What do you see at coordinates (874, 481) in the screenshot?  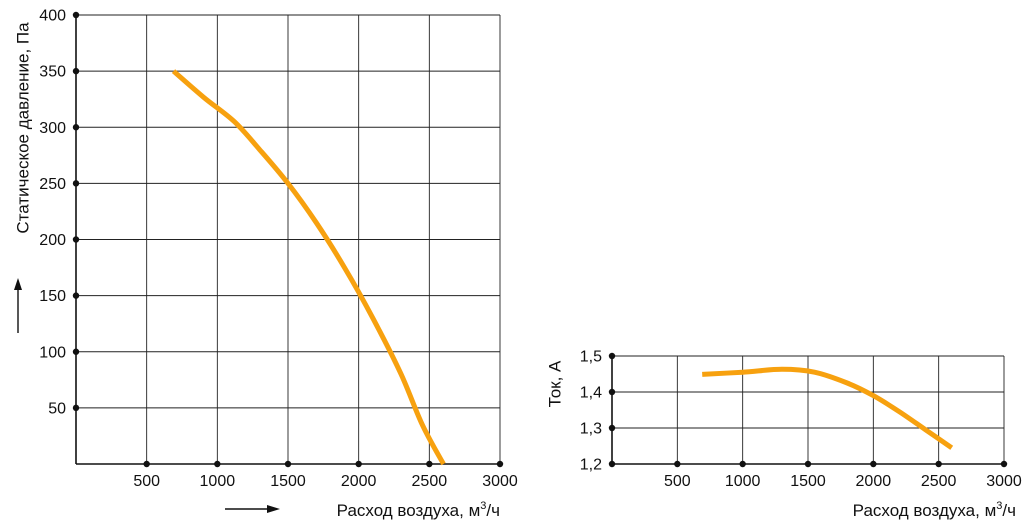 I see `current-x-tick-label: 2000` at bounding box center [874, 481].